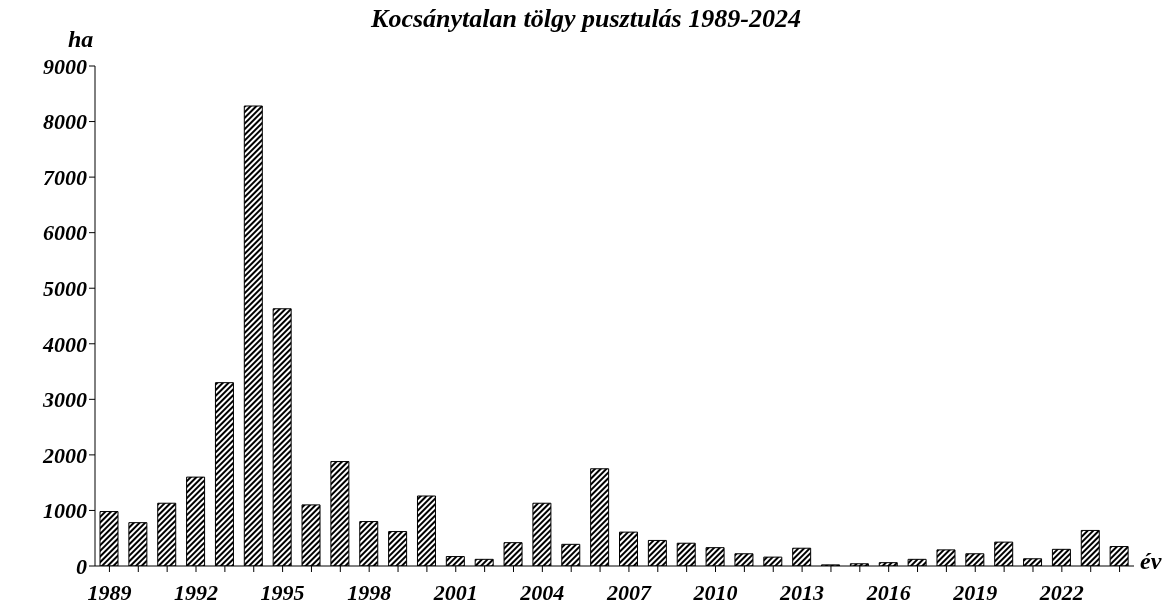 This screenshot has width=1172, height=610. What do you see at coordinates (64, 455) in the screenshot?
I see `y-tick-label: 2000` at bounding box center [64, 455].